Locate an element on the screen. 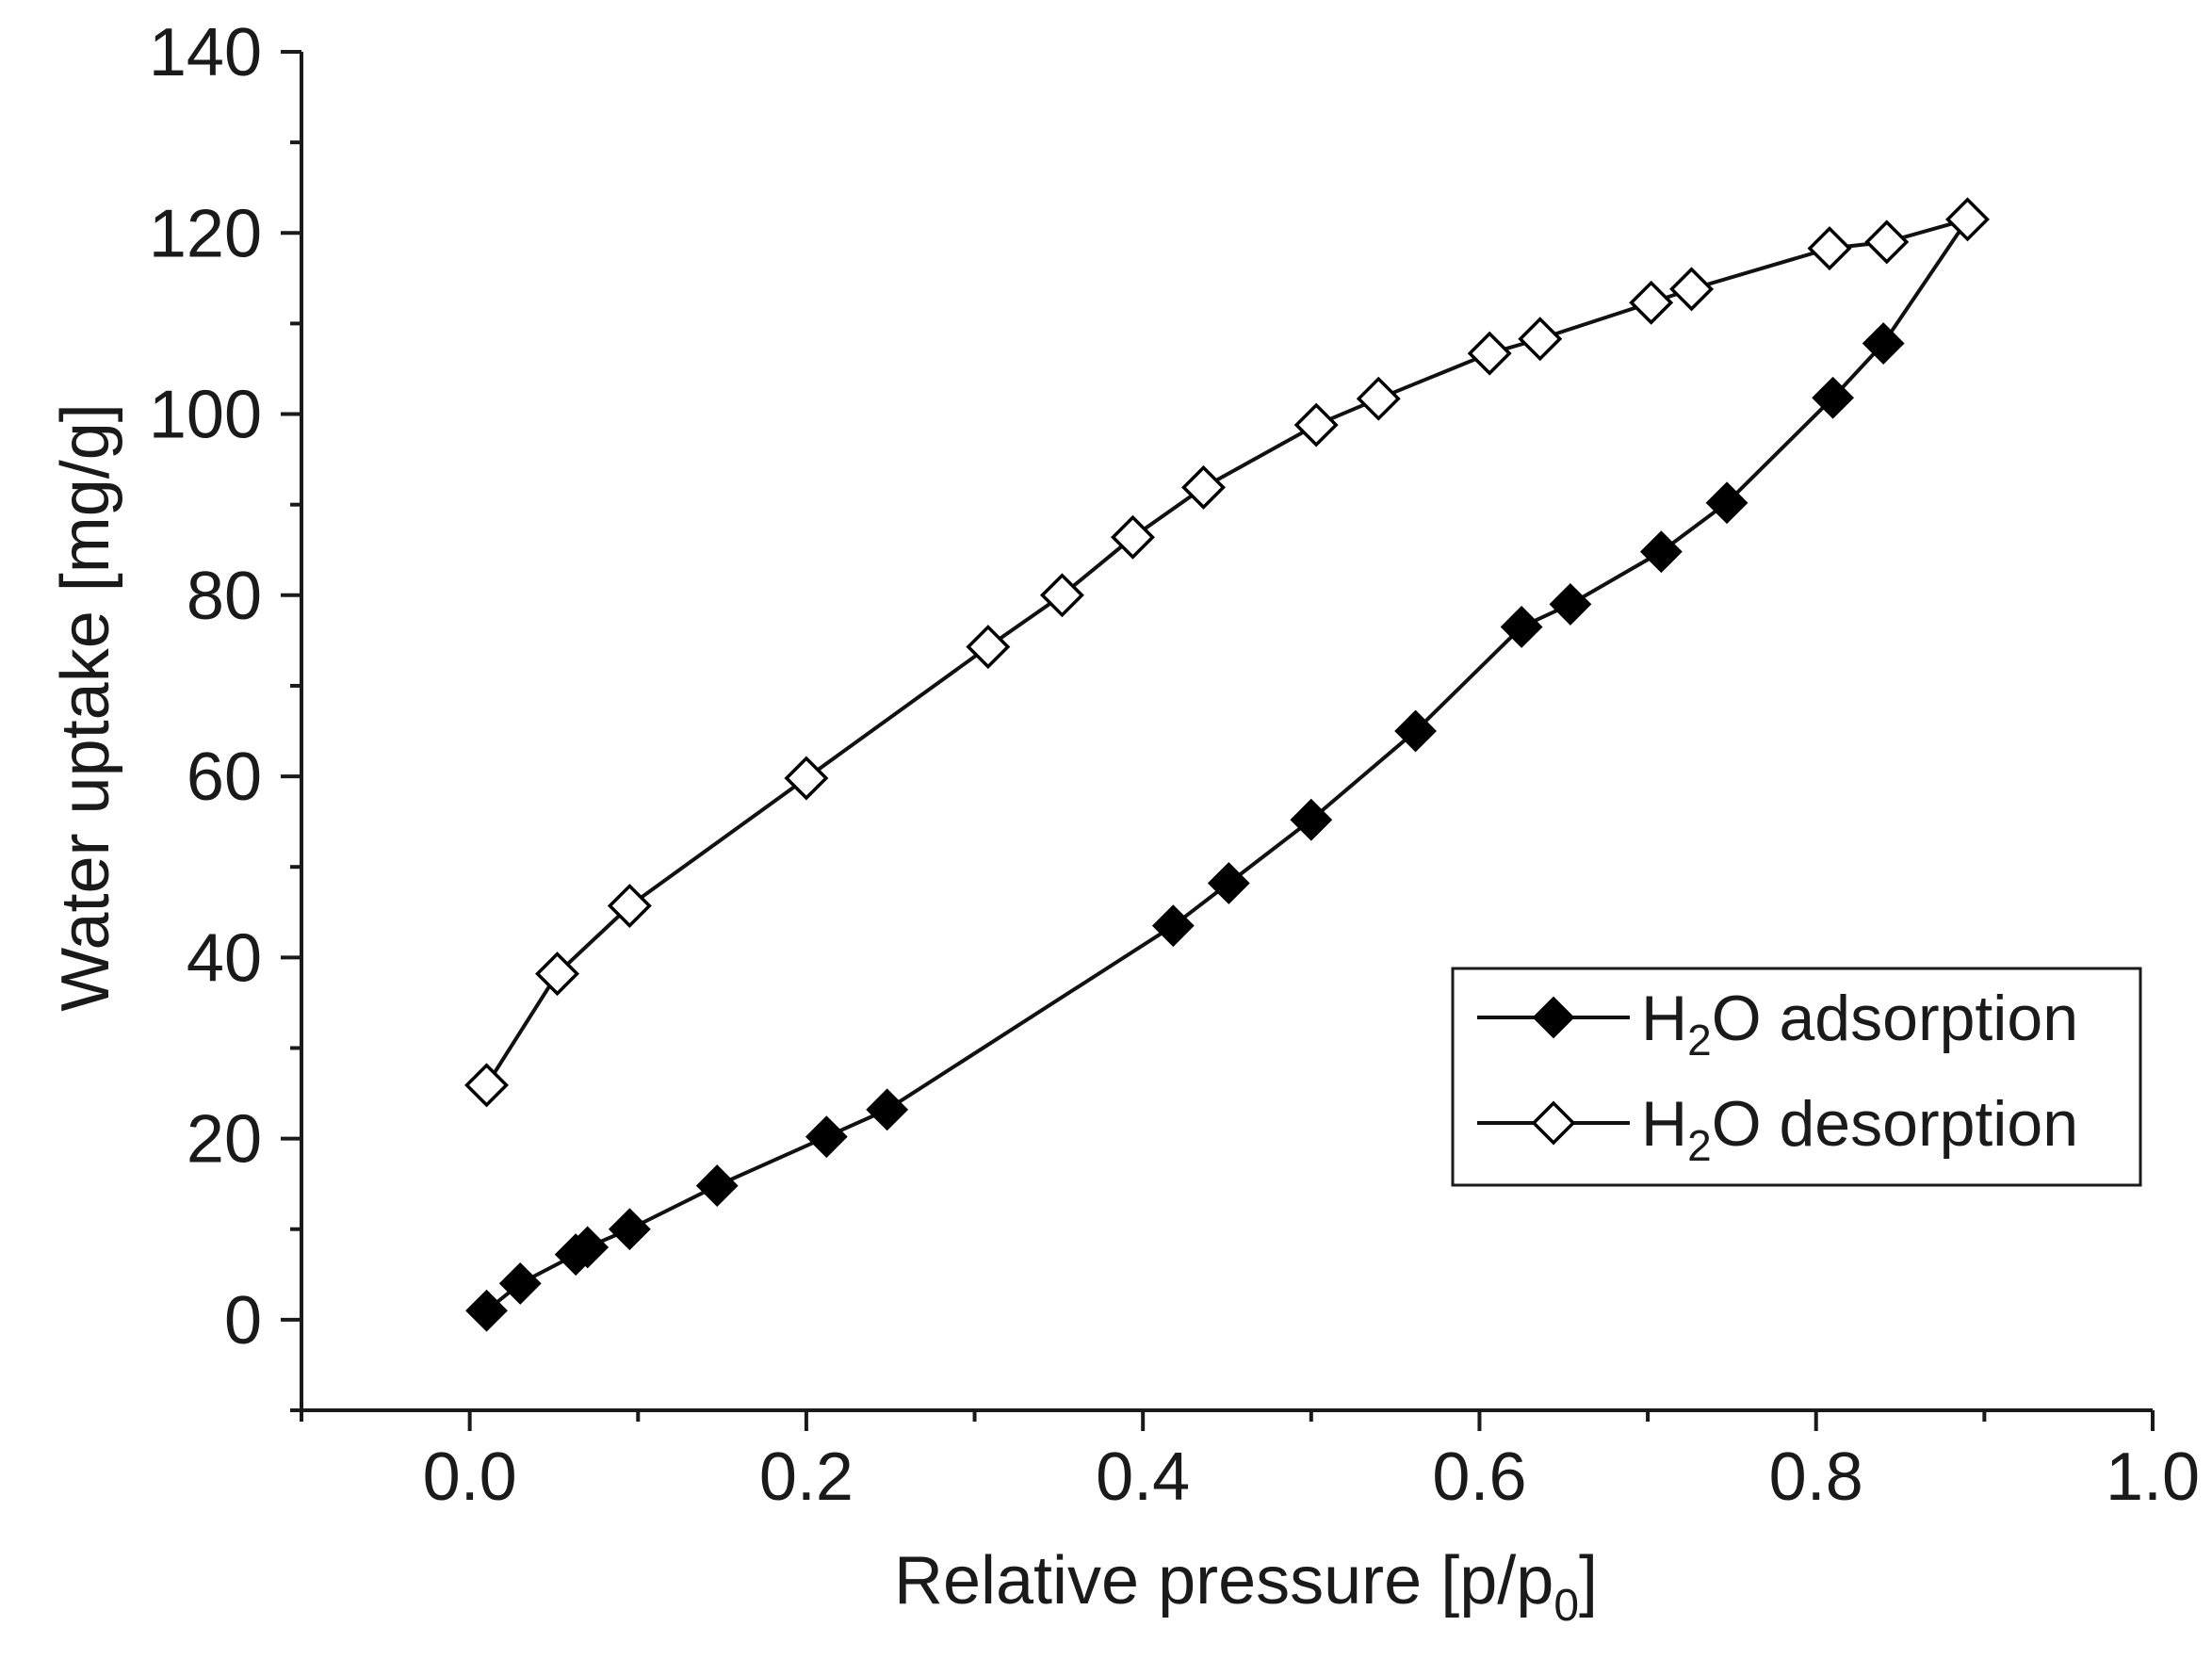  x-tick-label: 0.4 is located at coordinates (1143, 1477).